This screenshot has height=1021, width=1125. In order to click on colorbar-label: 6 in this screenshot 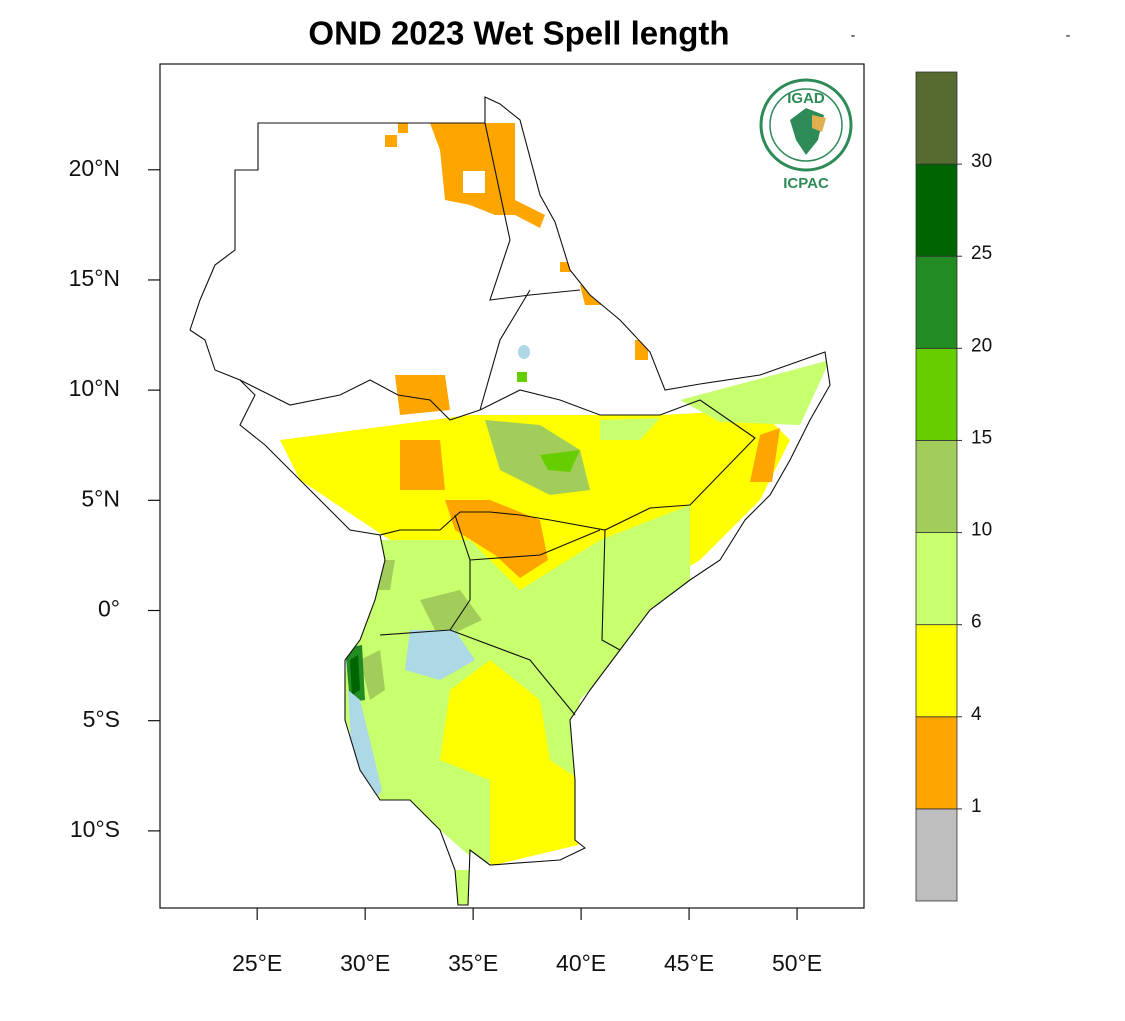, I will do `click(976, 622)`.